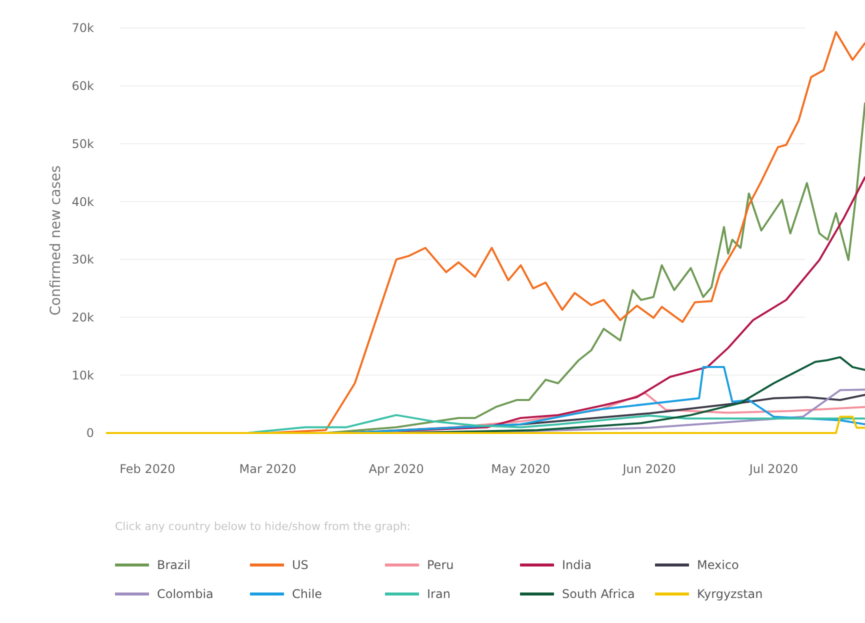 This screenshot has width=865, height=623. What do you see at coordinates (83, 143) in the screenshot?
I see `y-tick-label: 50k` at bounding box center [83, 143].